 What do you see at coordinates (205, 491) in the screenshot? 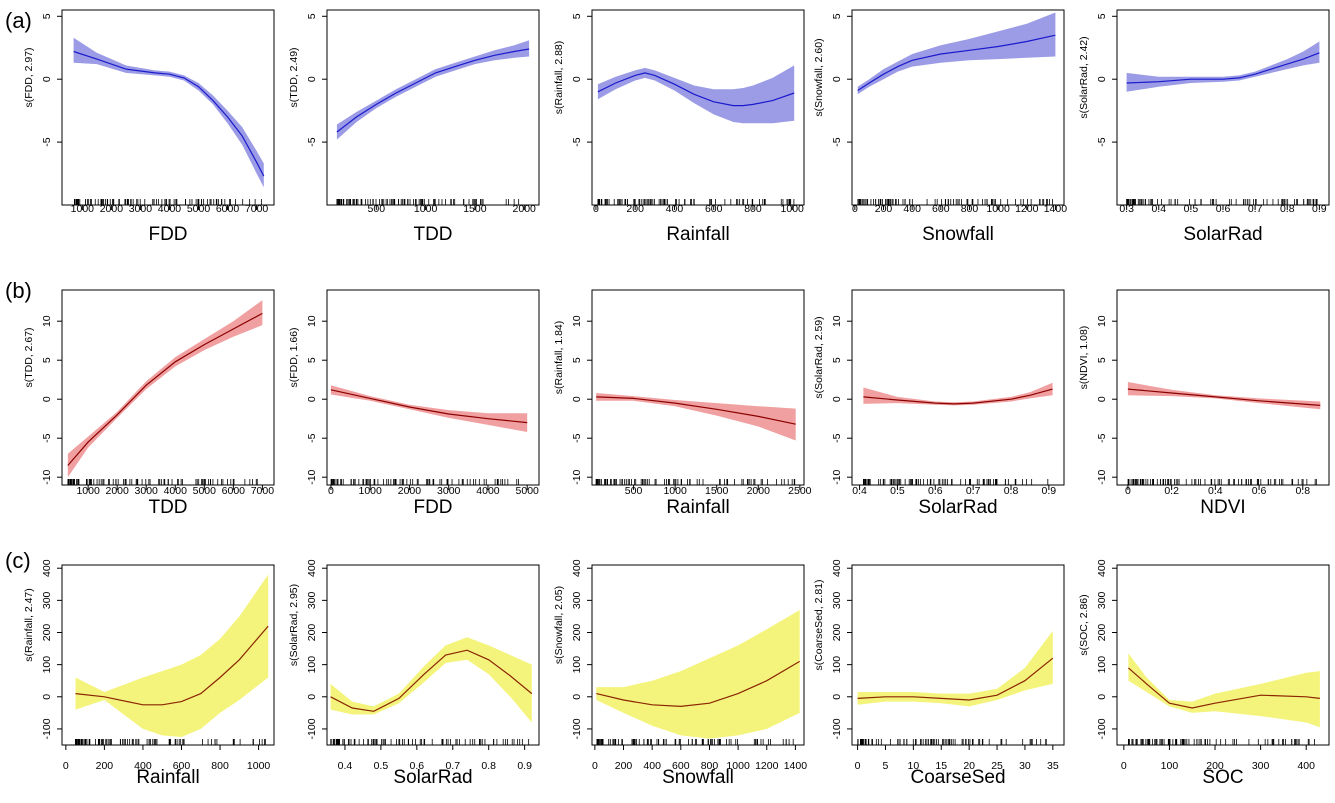
I see `x-tick-label: 5000` at bounding box center [205, 491].